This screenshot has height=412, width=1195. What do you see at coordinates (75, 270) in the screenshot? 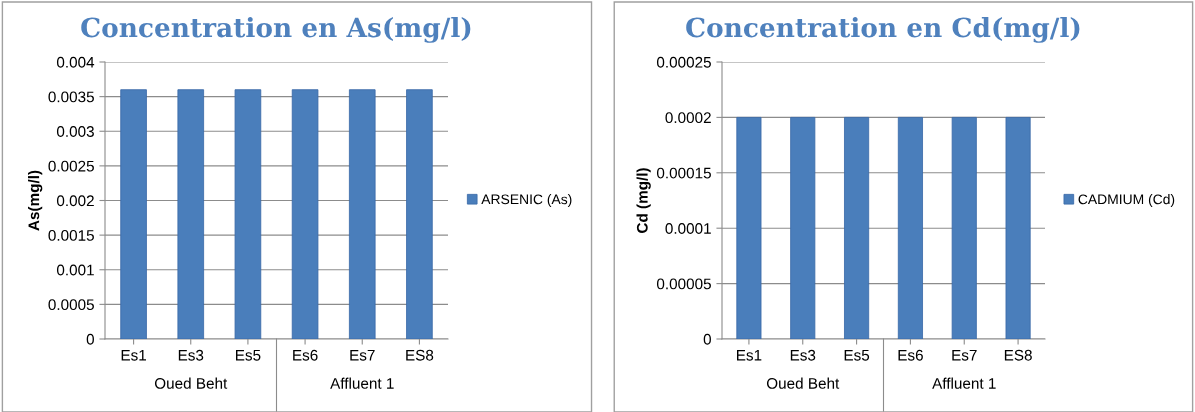
I see `y-tick-label: 0.001` at bounding box center [75, 270].